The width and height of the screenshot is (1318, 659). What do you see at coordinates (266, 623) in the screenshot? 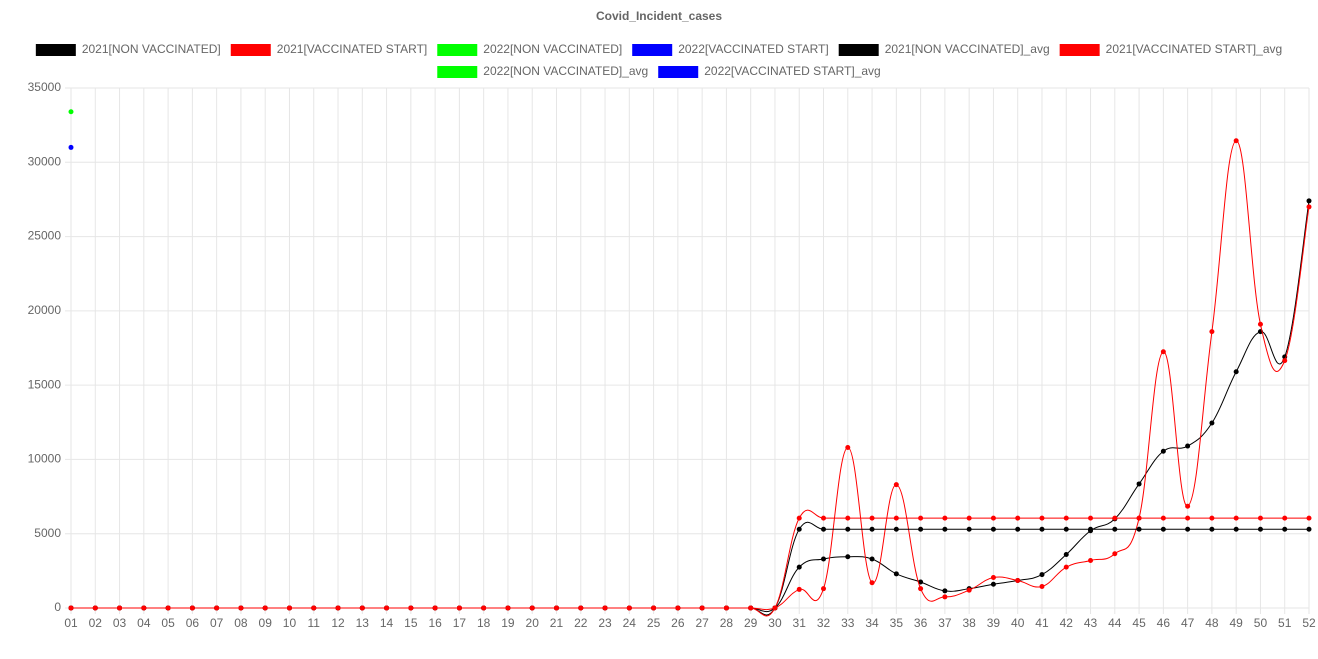
I see `x-tick-label: 09` at bounding box center [266, 623].